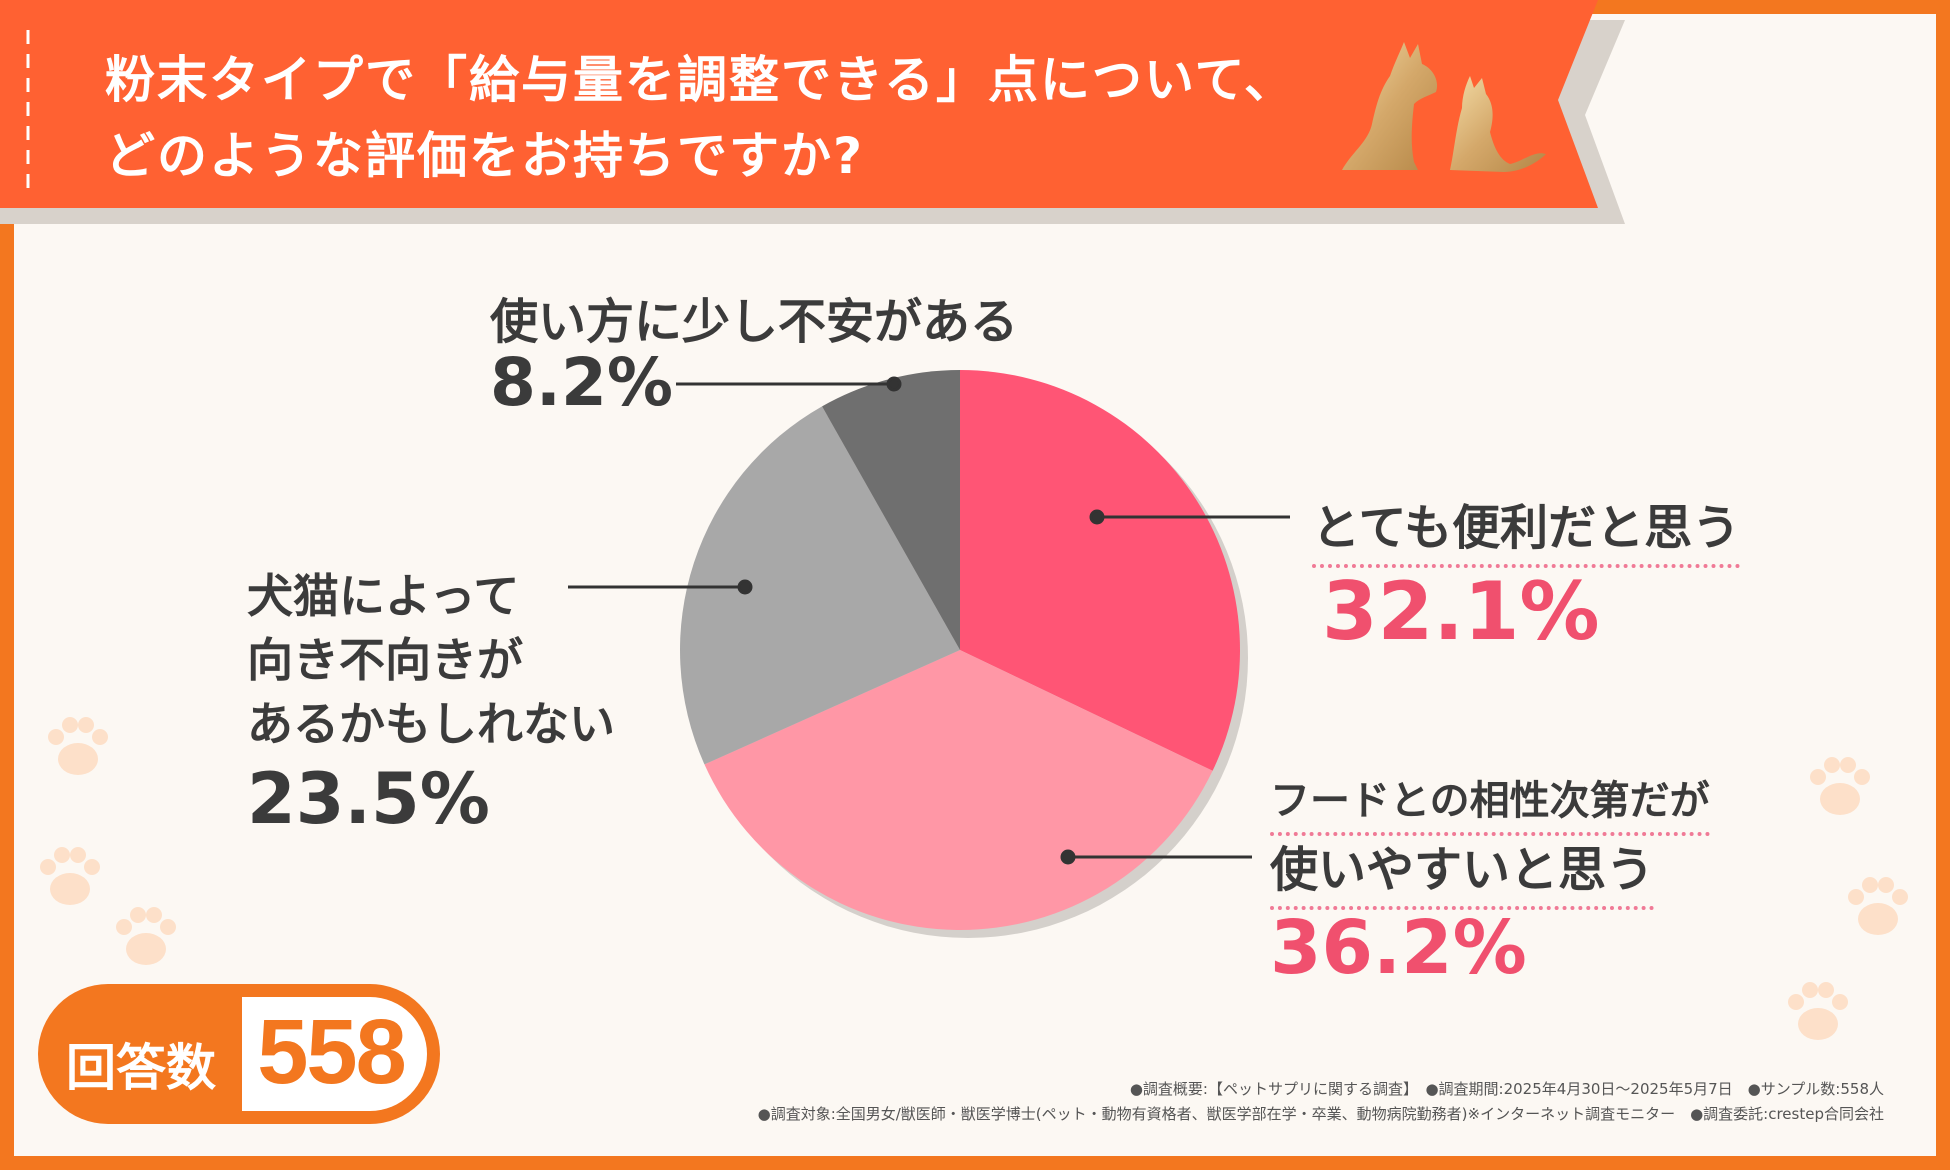  I want to click on label-slightly-anxious: 使い方に少し不安がある, so click(754, 322).